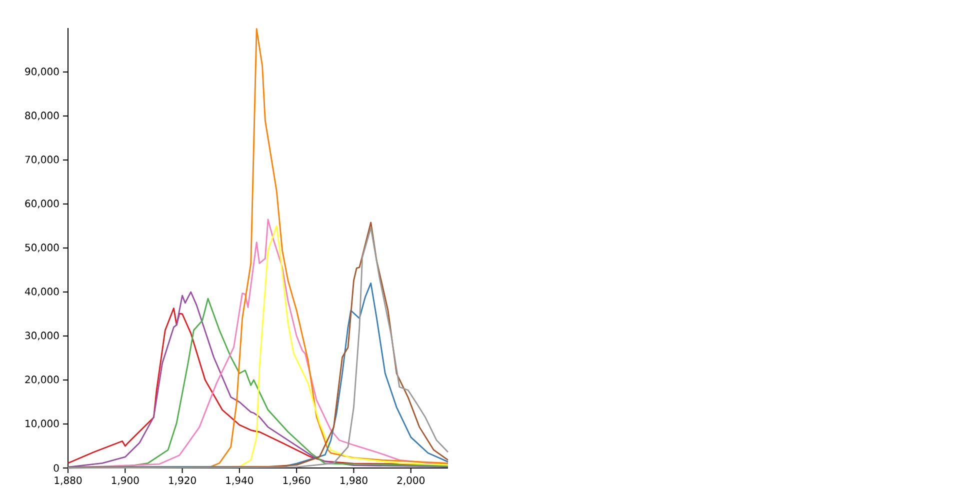 This screenshot has width=960, height=500. What do you see at coordinates (240, 481) in the screenshot?
I see `x-tick-label: 1,940` at bounding box center [240, 481].